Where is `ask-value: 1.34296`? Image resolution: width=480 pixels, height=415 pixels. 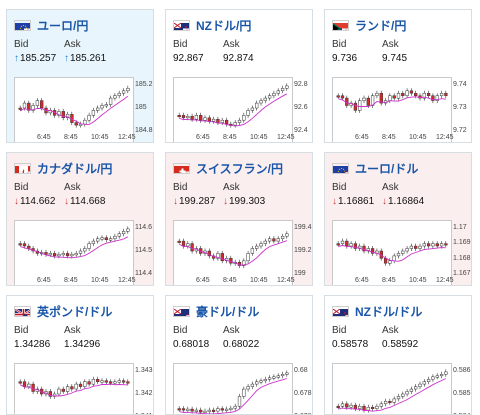
ask-value: 1.34296 is located at coordinates (82, 344).